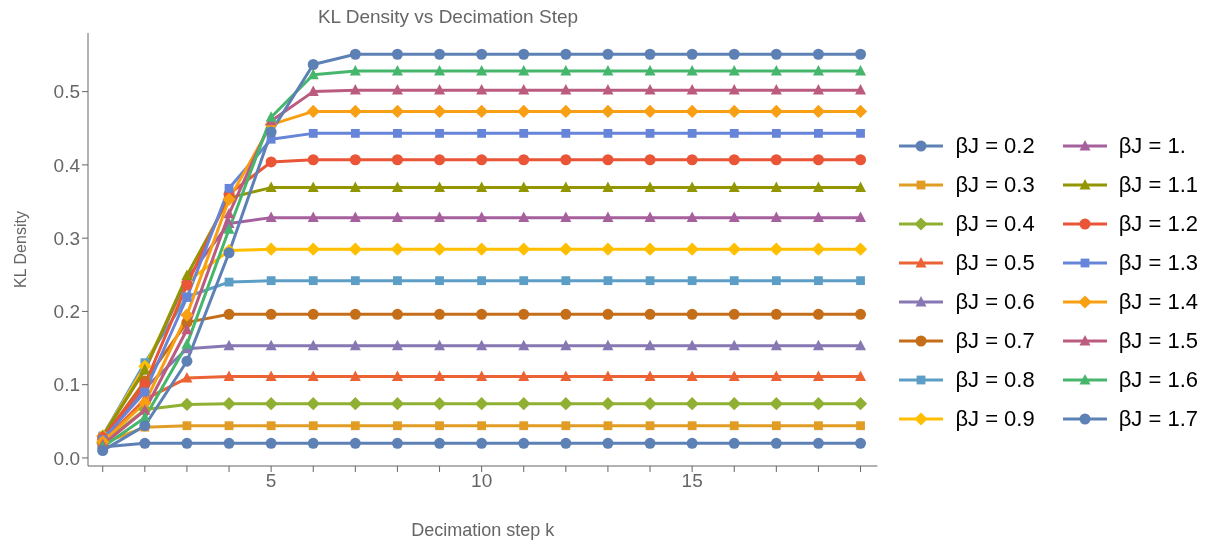 The width and height of the screenshot is (1209, 556). Describe the element at coordinates (1158, 379) in the screenshot. I see `legend-label: βJ = 1.6` at that location.